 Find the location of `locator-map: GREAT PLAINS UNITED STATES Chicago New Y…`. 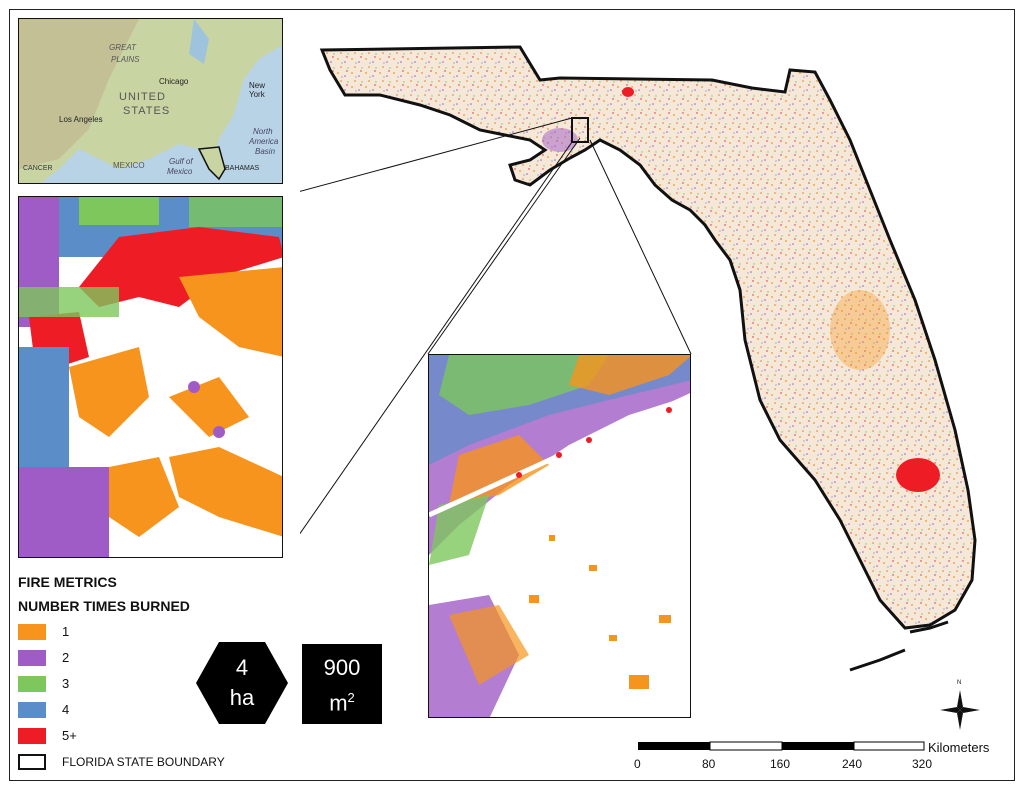

locator-map: GREAT PLAINS UNITED STATES Chicago New Y… is located at coordinates (150, 101).